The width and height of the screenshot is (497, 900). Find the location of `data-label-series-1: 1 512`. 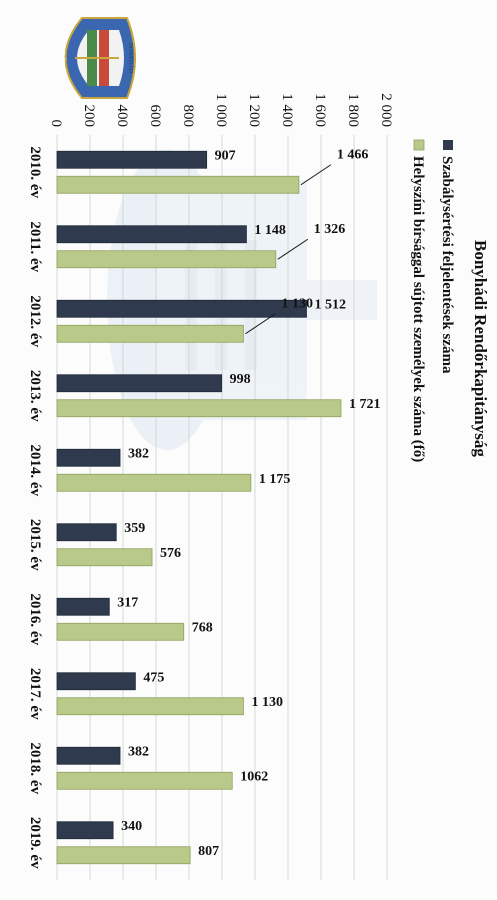

data-label-series-1: 1 512 is located at coordinates (330, 305).